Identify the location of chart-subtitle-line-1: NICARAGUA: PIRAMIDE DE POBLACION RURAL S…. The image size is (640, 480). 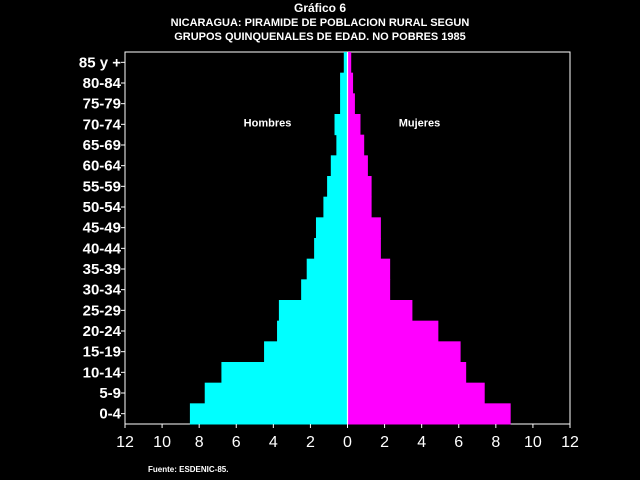
(320, 23).